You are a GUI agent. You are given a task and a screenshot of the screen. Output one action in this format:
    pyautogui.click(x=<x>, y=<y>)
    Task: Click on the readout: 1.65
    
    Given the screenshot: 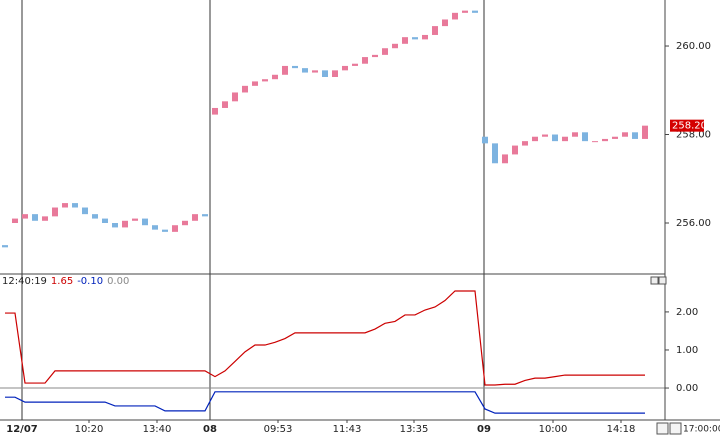 What is the action you would take?
    pyautogui.click(x=62, y=281)
    